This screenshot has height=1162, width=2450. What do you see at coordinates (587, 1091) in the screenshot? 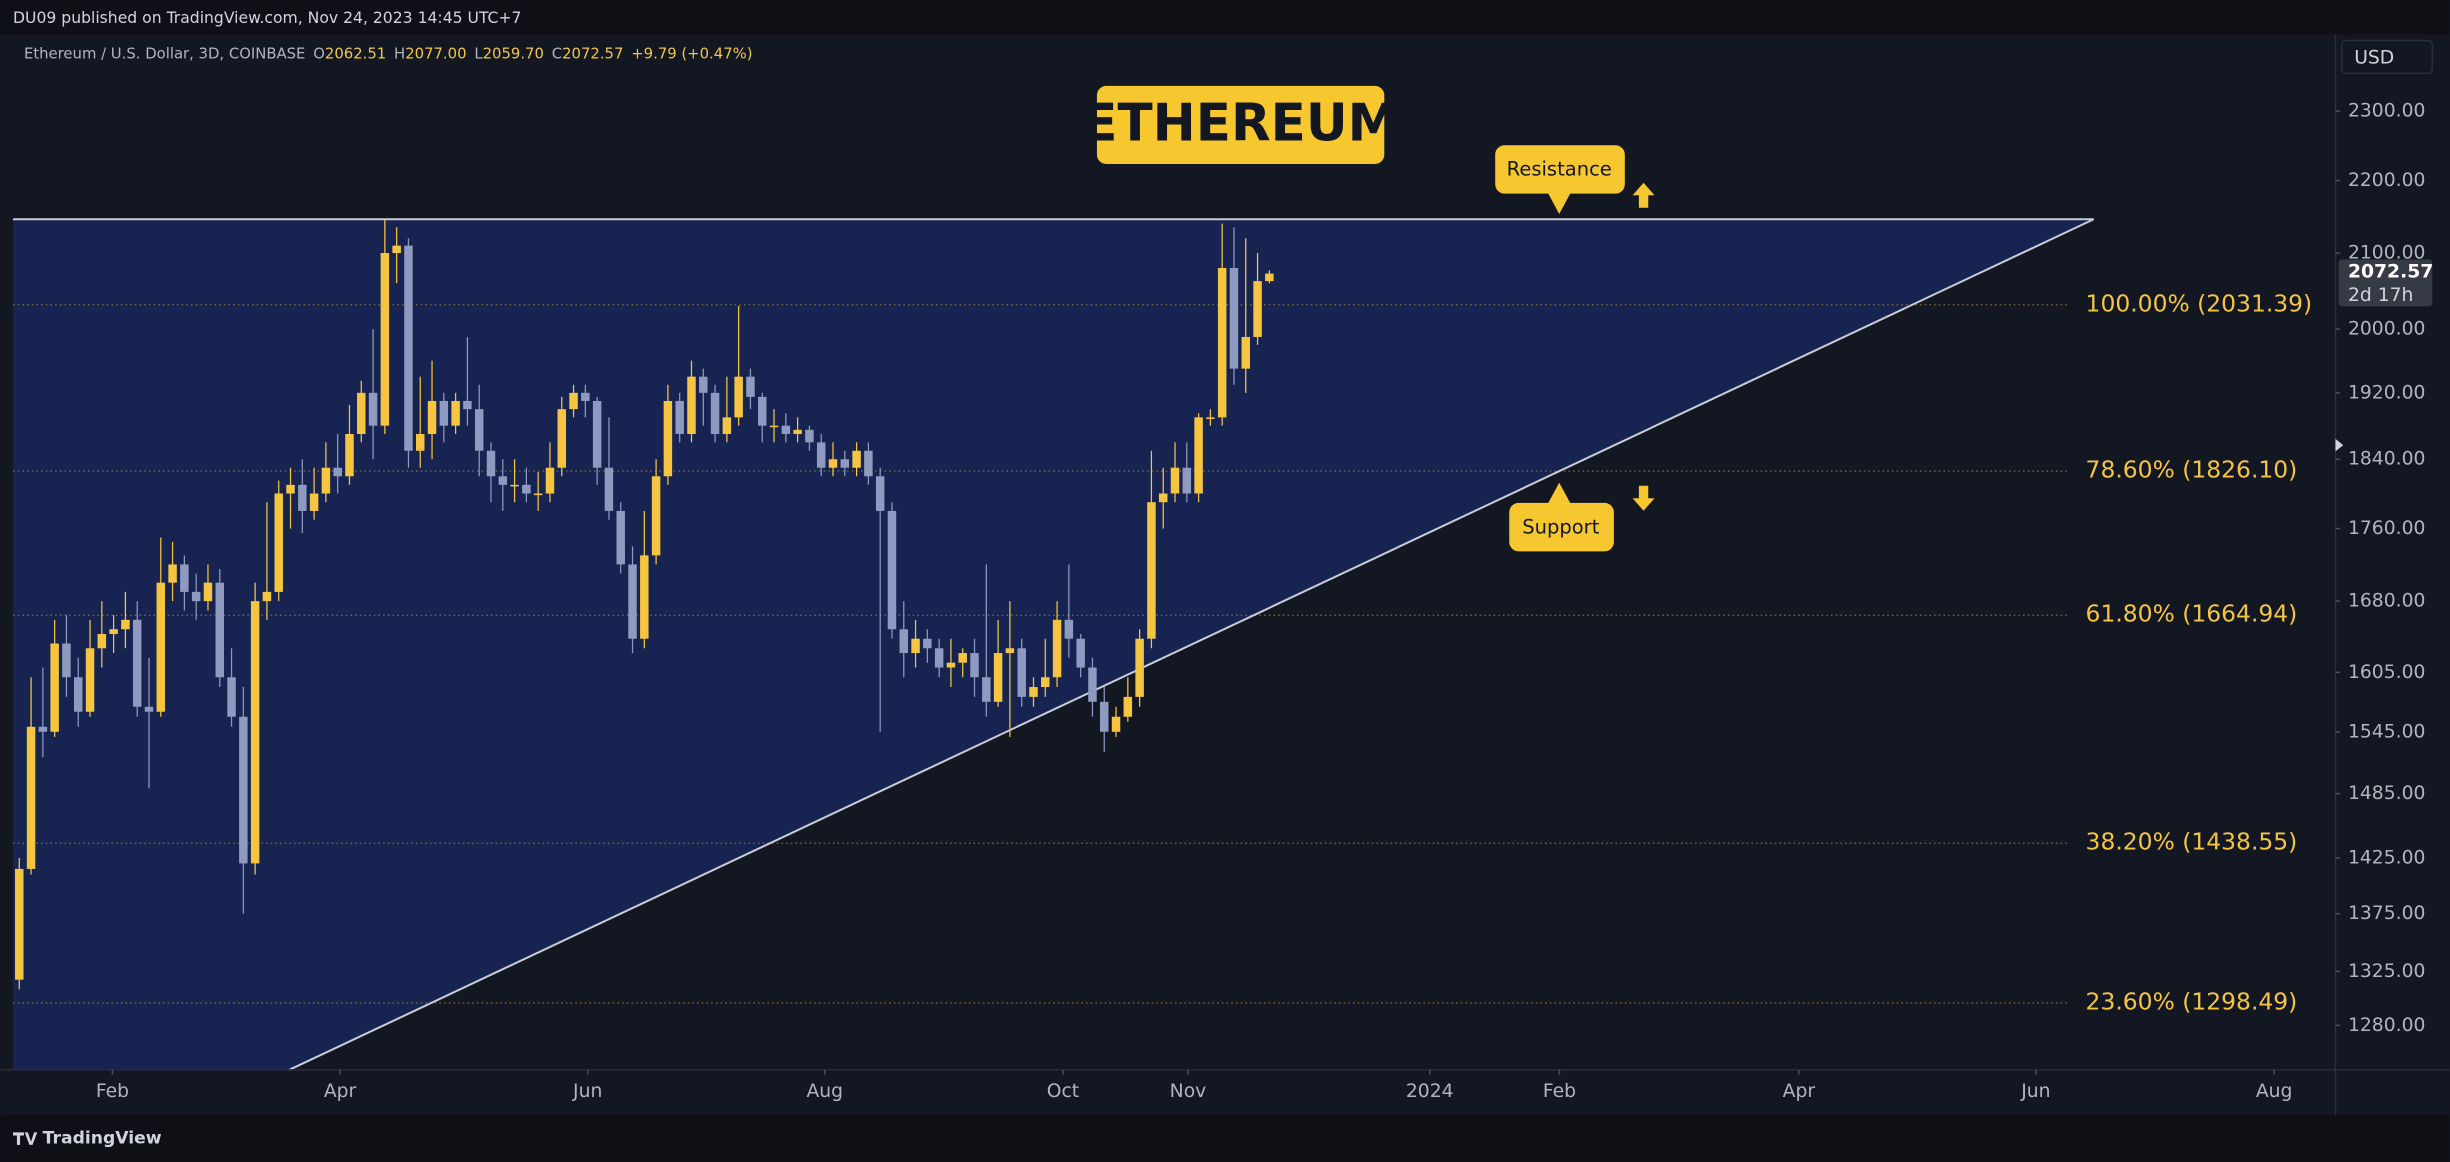
I see `x-tick-label: Jun` at bounding box center [587, 1091].